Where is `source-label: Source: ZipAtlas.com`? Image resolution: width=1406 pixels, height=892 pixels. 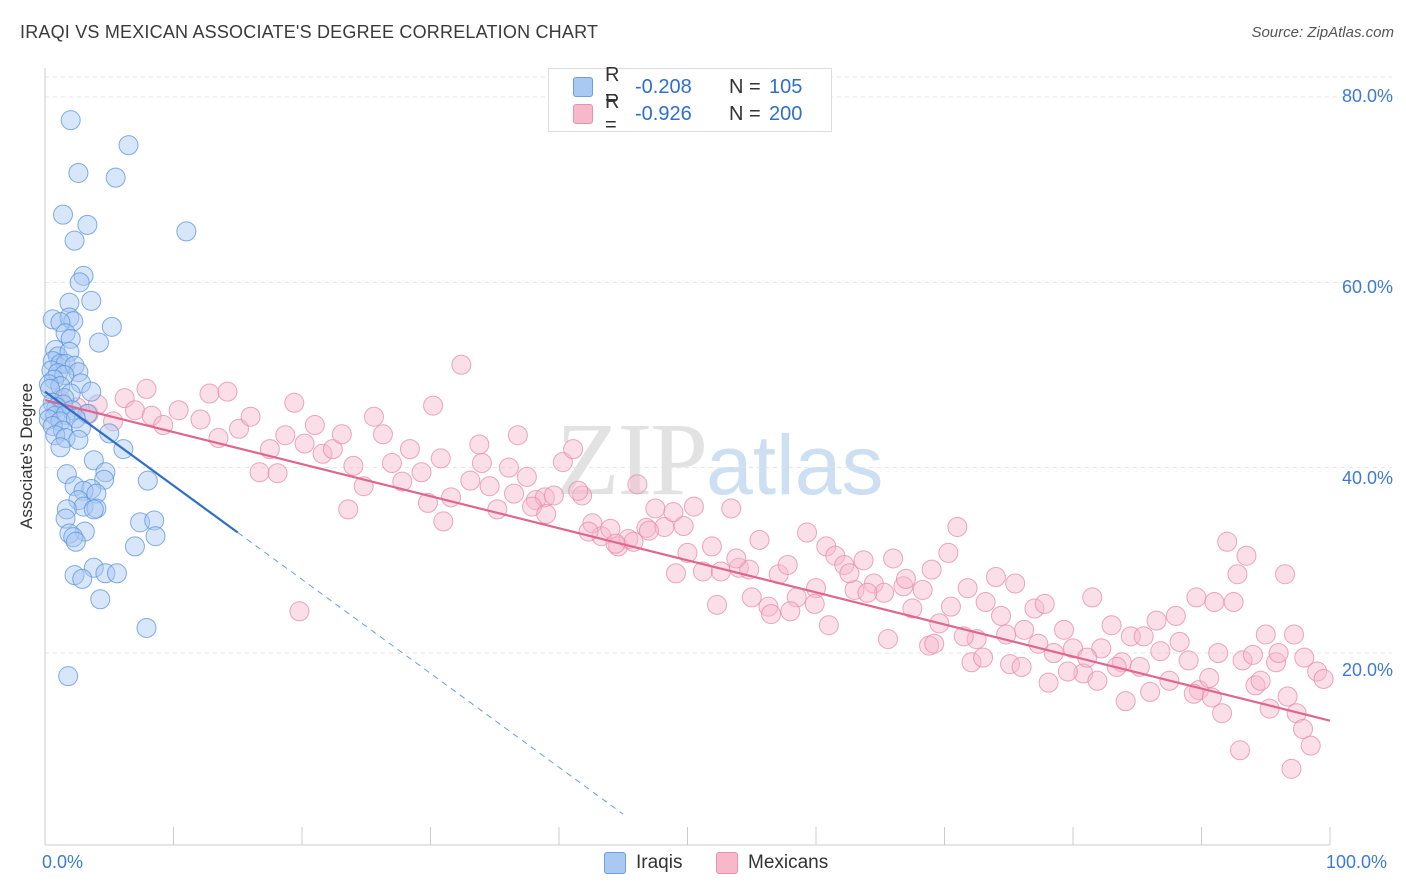
source-label: Source: ZipAtlas.com is located at coordinates (1322, 32).